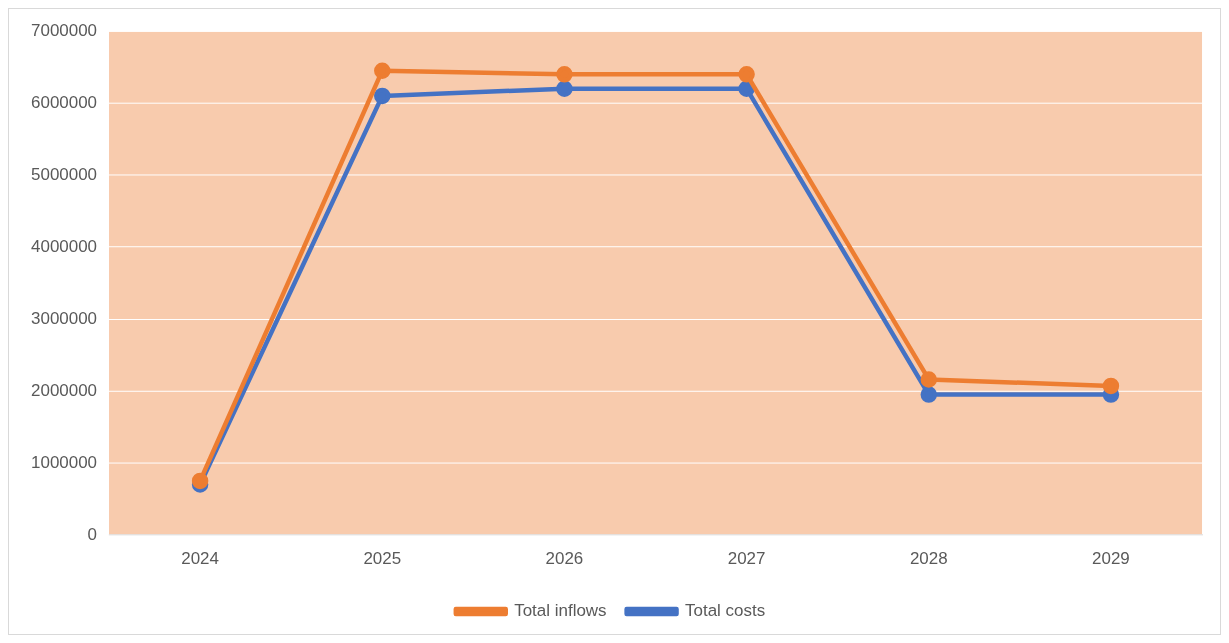  I want to click on y-tick-label: 3000000, so click(64, 318).